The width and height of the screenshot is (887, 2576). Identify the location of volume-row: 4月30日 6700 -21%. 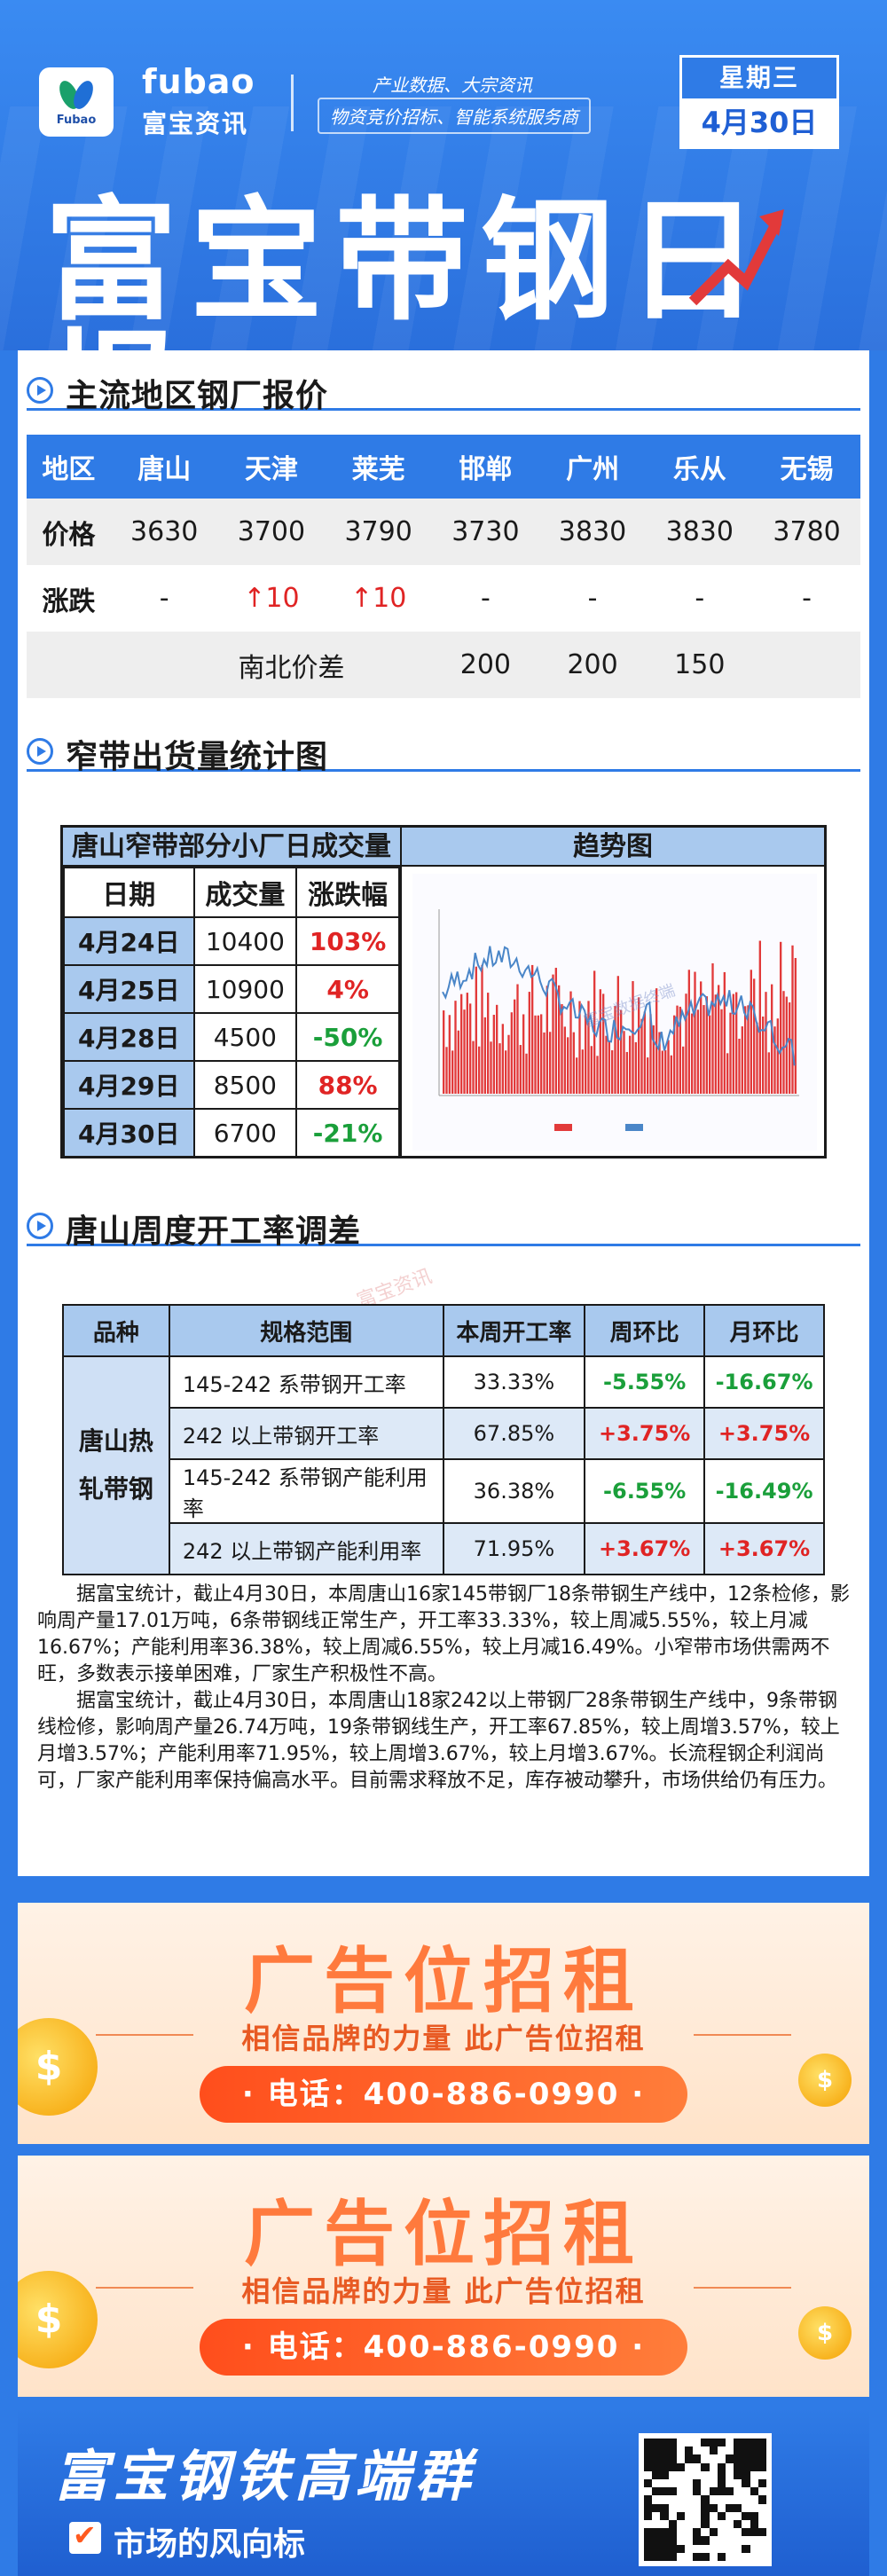
(231, 1133).